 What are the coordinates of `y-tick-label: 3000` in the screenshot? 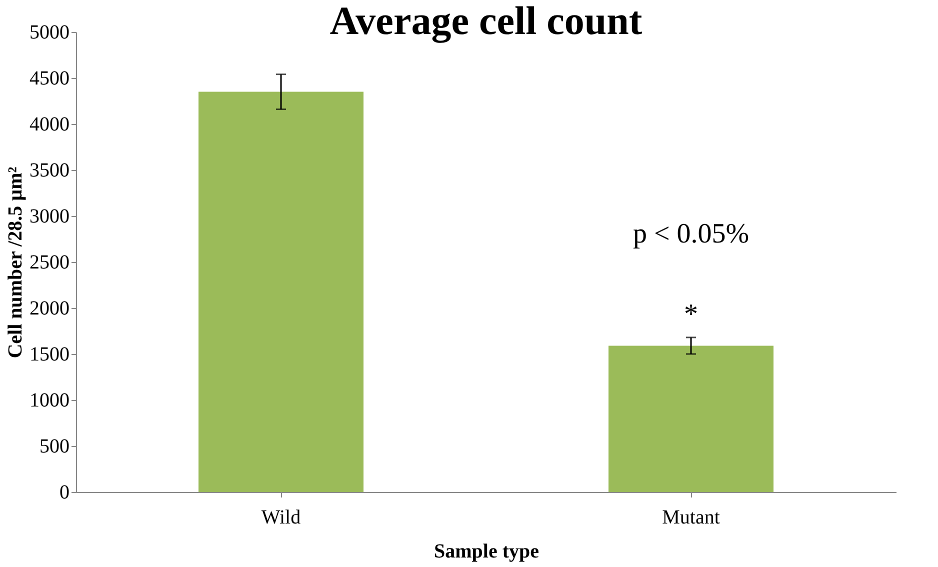 It's located at (50, 217).